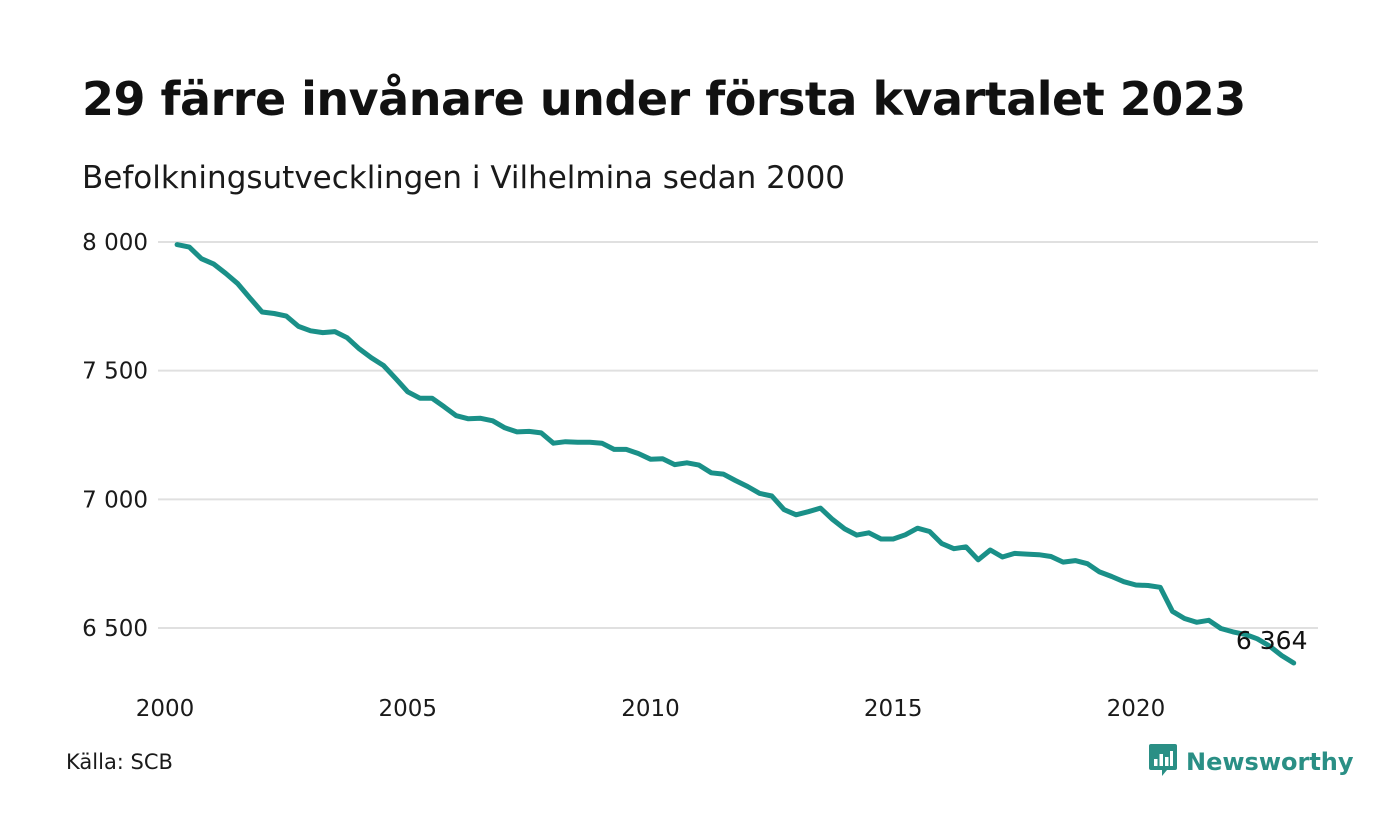 This screenshot has height=840, width=1400. What do you see at coordinates (1163, 762) in the screenshot?
I see `chart-bubble-icon` at bounding box center [1163, 762].